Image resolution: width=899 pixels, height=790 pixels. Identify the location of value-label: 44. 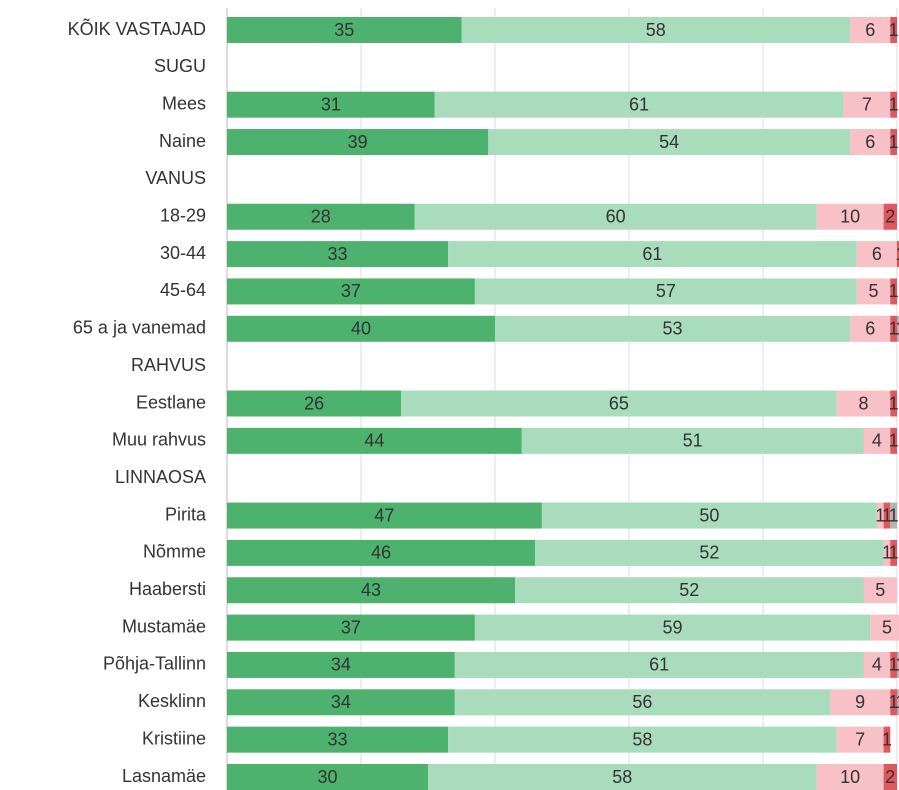
(374, 441).